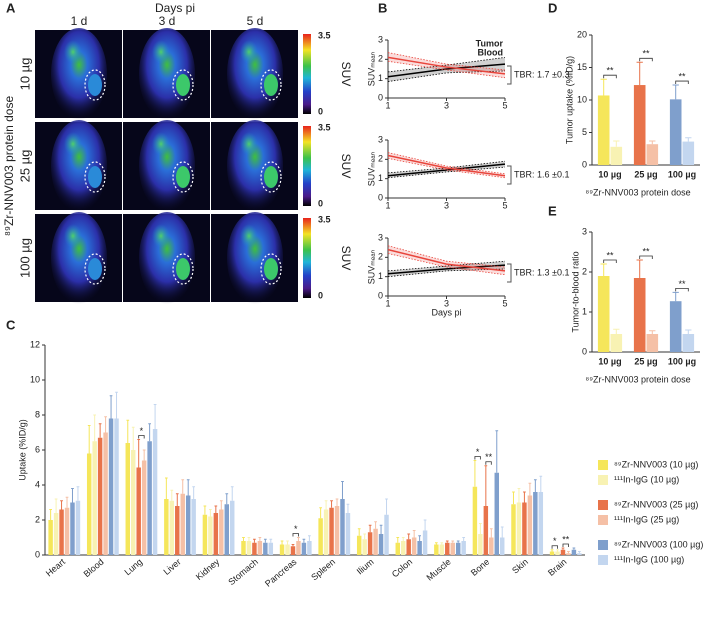 The height and width of the screenshot is (617, 708). What do you see at coordinates (11, 7) in the screenshot?
I see `panel-label: A` at bounding box center [11, 7].